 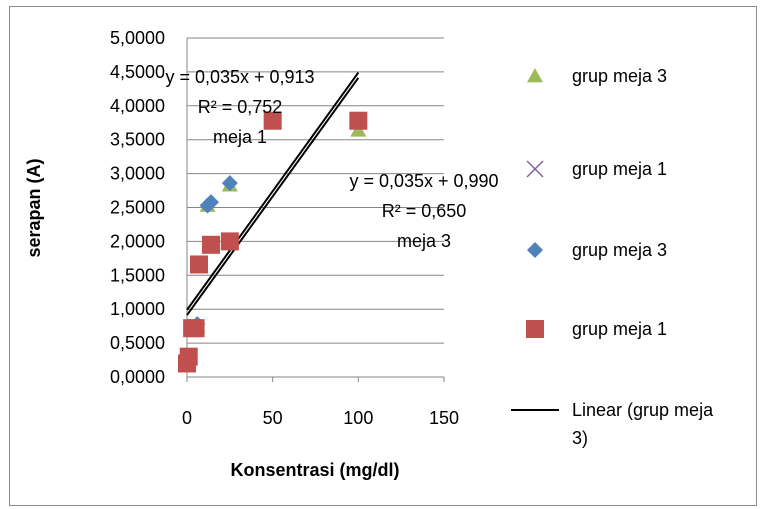 I want to click on legend-marker-triangle, so click(x=535, y=75).